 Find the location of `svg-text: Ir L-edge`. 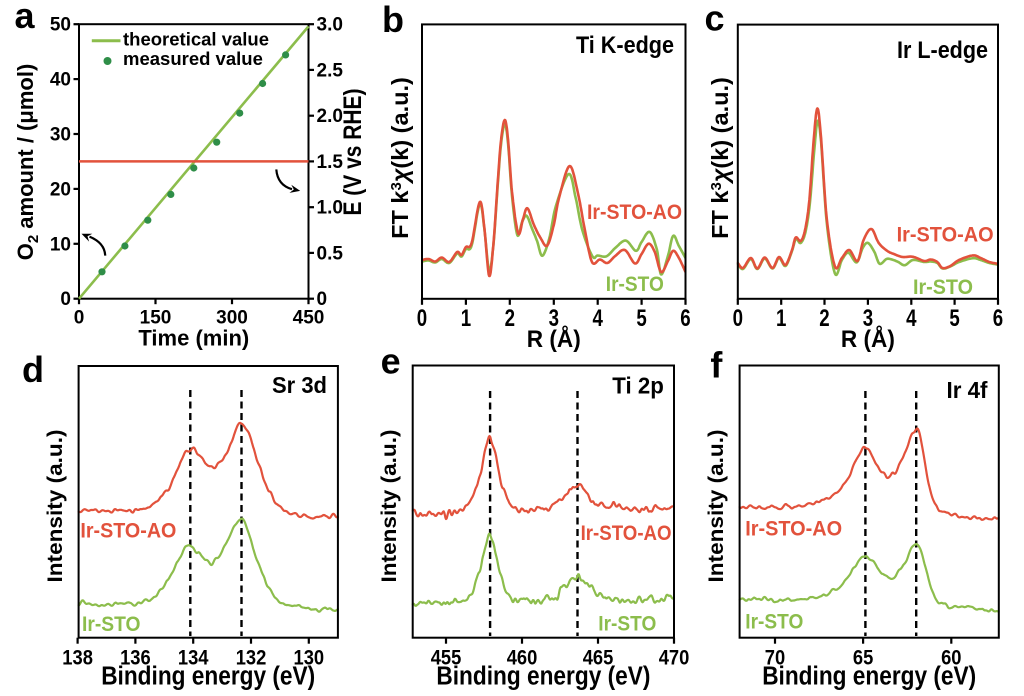

svg-text: Ir L-edge is located at coordinates (942, 50).